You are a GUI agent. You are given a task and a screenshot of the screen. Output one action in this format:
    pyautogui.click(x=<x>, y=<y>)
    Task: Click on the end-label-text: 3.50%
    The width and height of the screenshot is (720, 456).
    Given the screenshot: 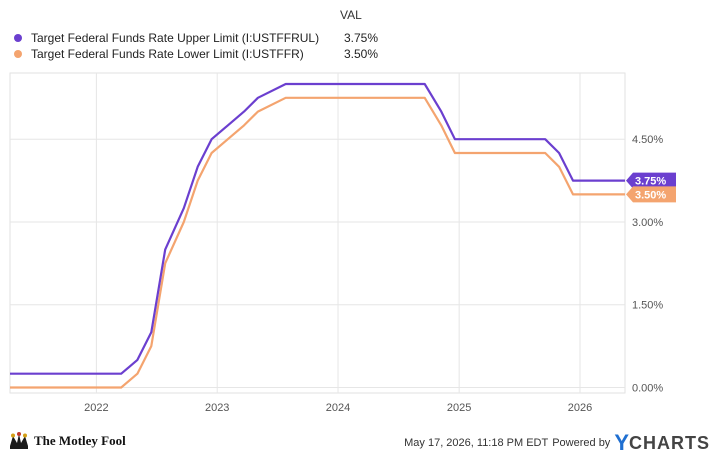 What is the action you would take?
    pyautogui.click(x=650, y=195)
    